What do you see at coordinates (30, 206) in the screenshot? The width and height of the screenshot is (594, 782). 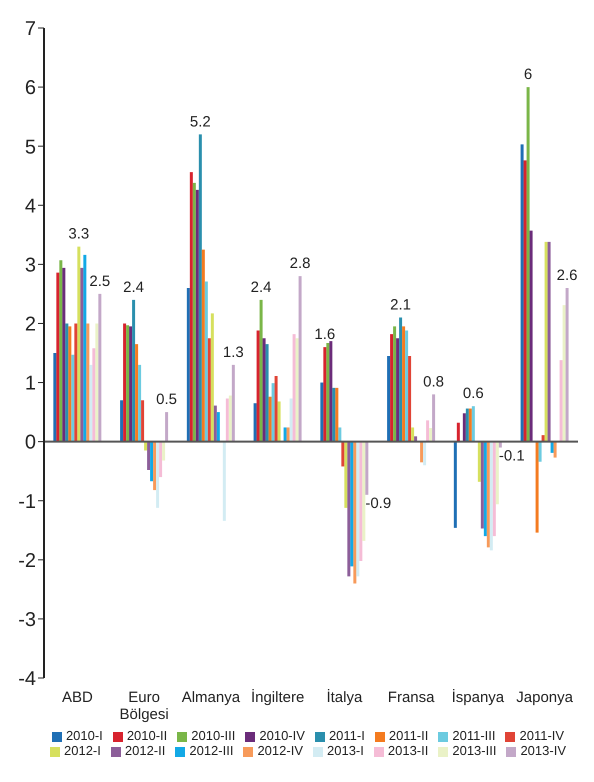 I see `y-tick-label: 4` at bounding box center [30, 206].